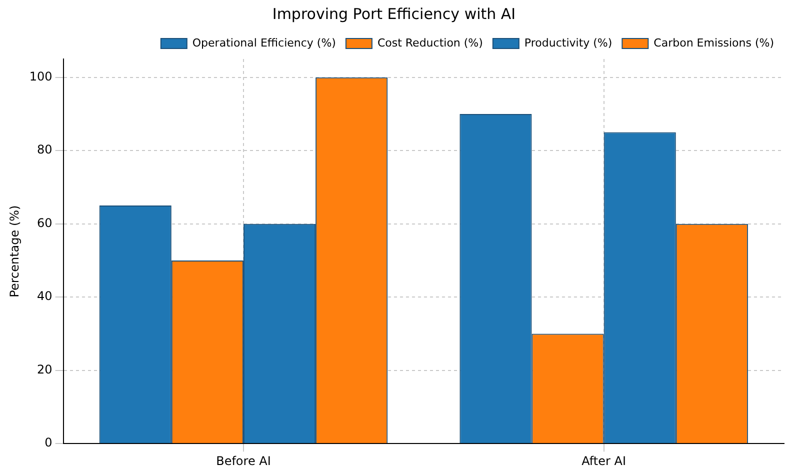 This screenshot has width=792, height=474. I want to click on y-tick-label: 100, so click(40, 76).